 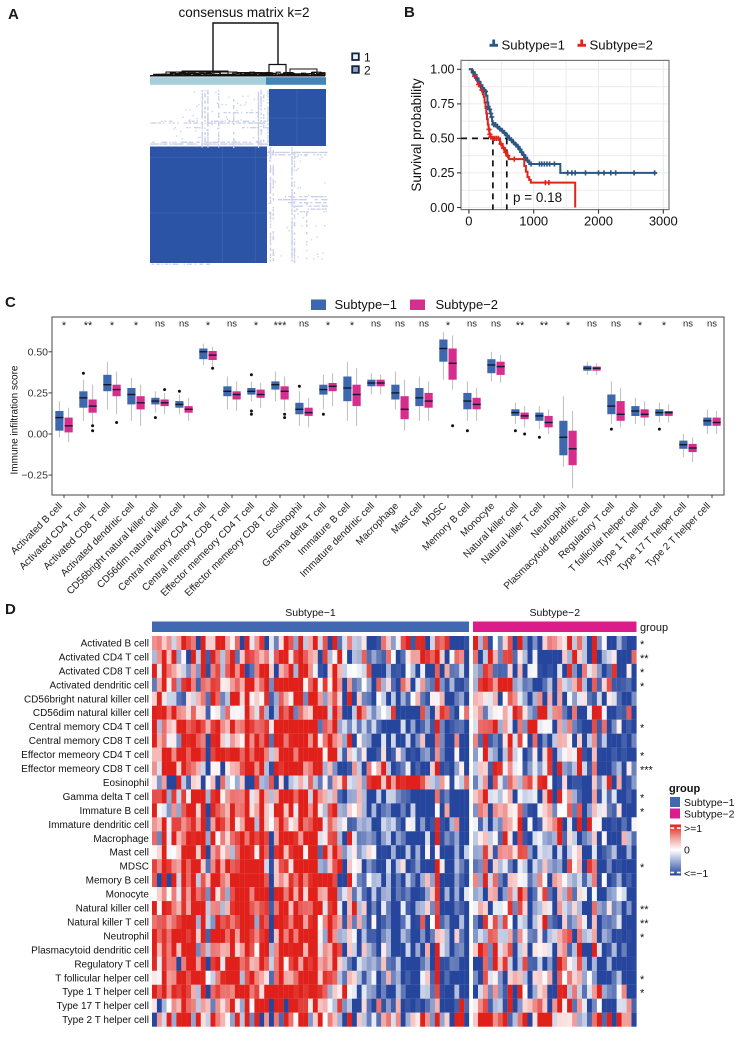 What do you see at coordinates (442, 173) in the screenshot?
I see `svg-text: 0.25` at bounding box center [442, 173].